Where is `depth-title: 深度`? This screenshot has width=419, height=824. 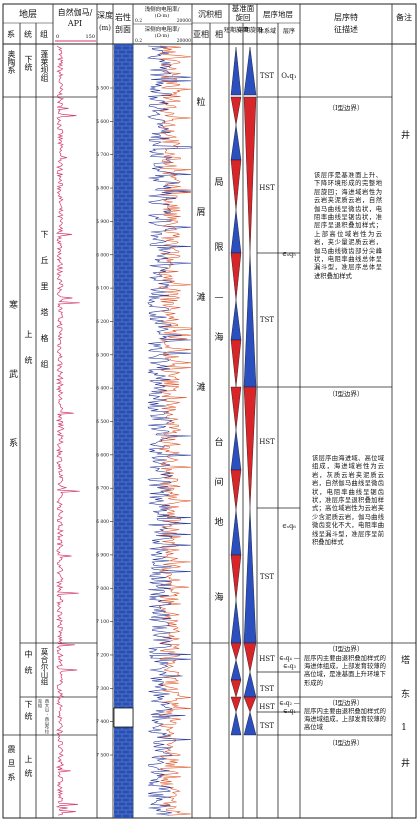
depth-title: 深度 is located at coordinates (105, 15).